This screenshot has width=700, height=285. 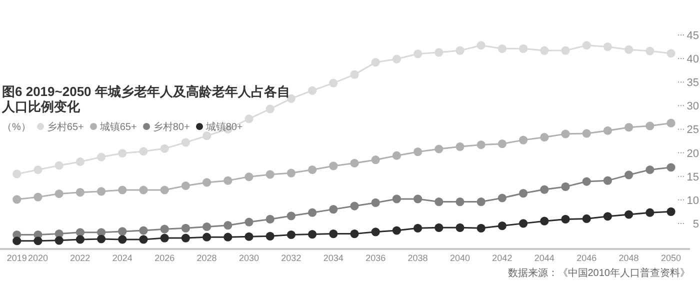 What do you see at coordinates (695, 224) in the screenshot?
I see `y-tick-label: 5` at bounding box center [695, 224].